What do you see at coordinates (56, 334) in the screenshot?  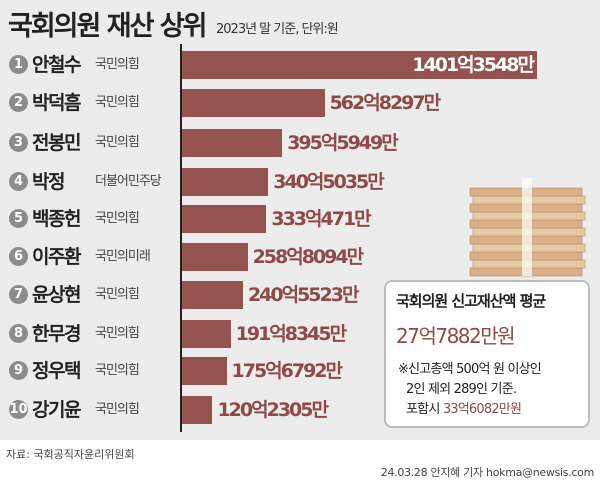 I see `member-name: 한무경` at bounding box center [56, 334].